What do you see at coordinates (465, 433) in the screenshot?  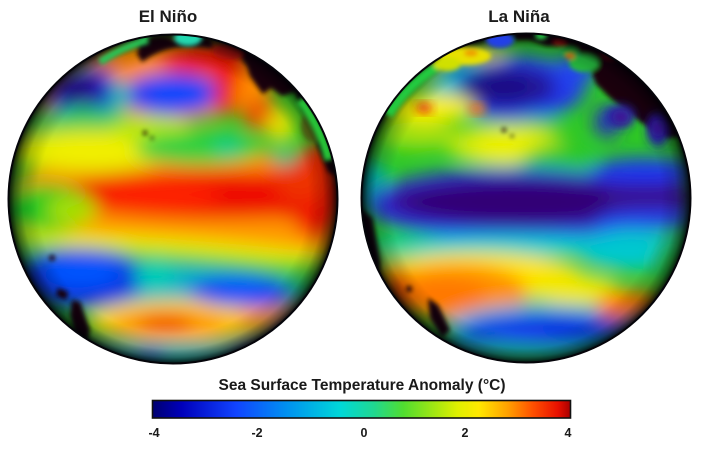 I see `svg-text: 2` at bounding box center [465, 433].